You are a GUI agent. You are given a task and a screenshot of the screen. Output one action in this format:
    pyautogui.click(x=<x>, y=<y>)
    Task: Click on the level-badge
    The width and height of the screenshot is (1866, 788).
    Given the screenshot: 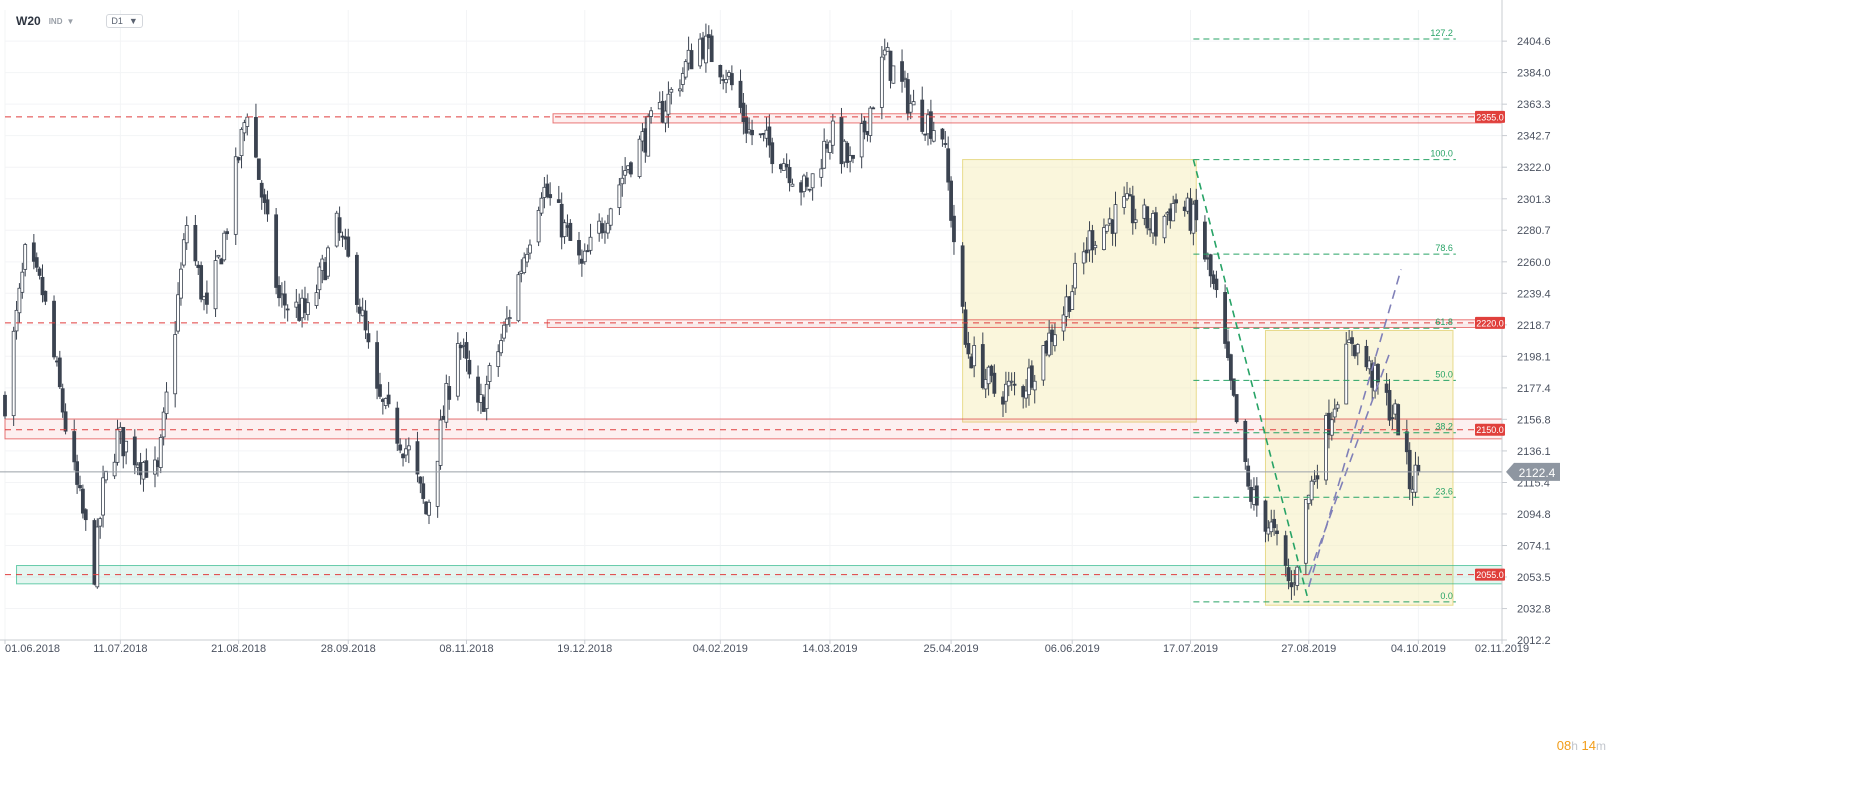 What is the action you would take?
    pyautogui.click(x=1490, y=574)
    